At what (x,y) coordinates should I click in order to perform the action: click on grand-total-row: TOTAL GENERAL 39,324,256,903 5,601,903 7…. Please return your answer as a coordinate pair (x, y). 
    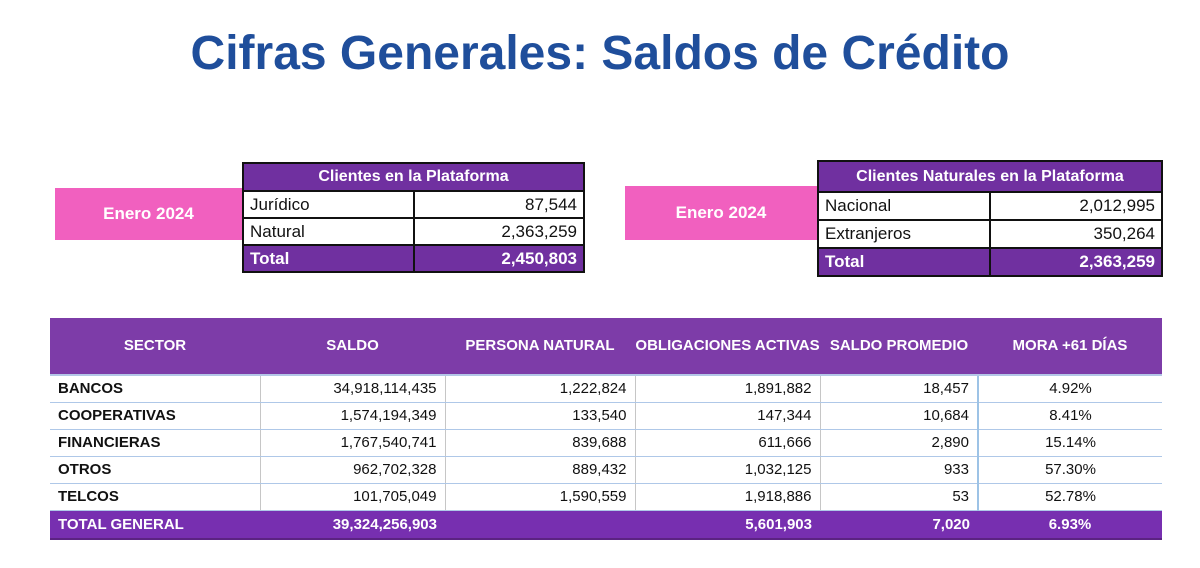
    Looking at the image, I should click on (606, 525).